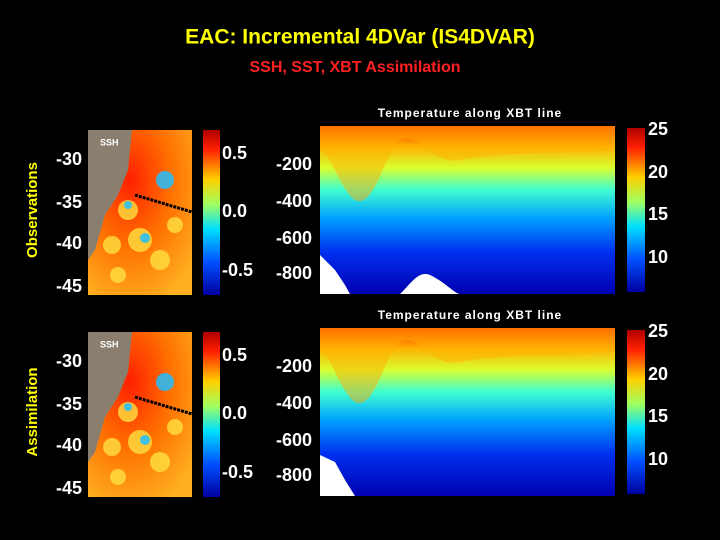 The width and height of the screenshot is (720, 540). I want to click on subtitle: SSH, SST, XBT Assimilation, so click(354, 67).